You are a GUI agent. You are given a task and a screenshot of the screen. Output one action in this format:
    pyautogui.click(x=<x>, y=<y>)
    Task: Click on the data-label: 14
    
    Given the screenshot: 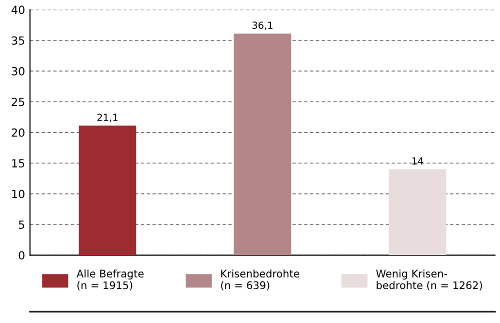 What is the action you would take?
    pyautogui.click(x=418, y=160)
    